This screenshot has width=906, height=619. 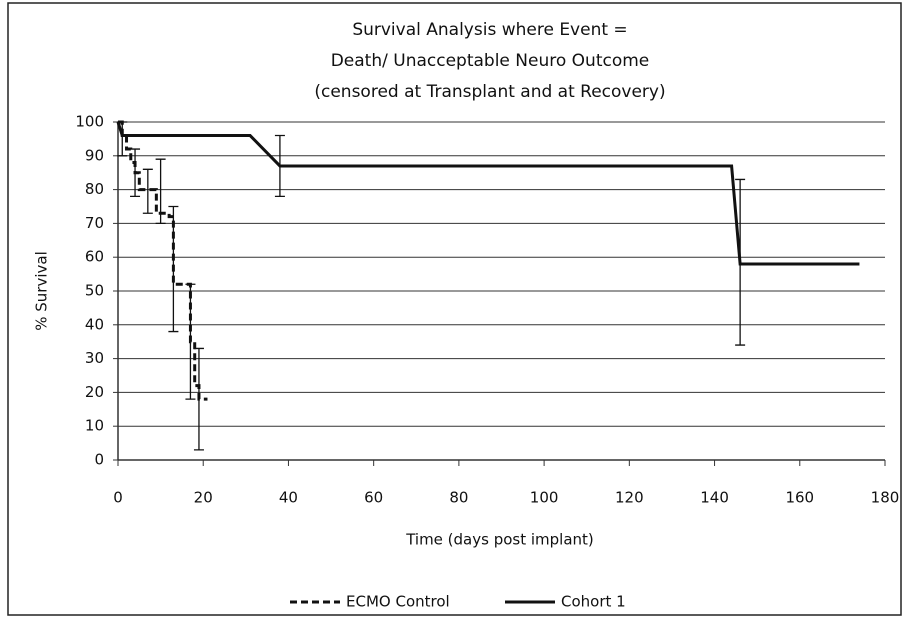 I want to click on x-tick-label: 160, so click(x=799, y=498).